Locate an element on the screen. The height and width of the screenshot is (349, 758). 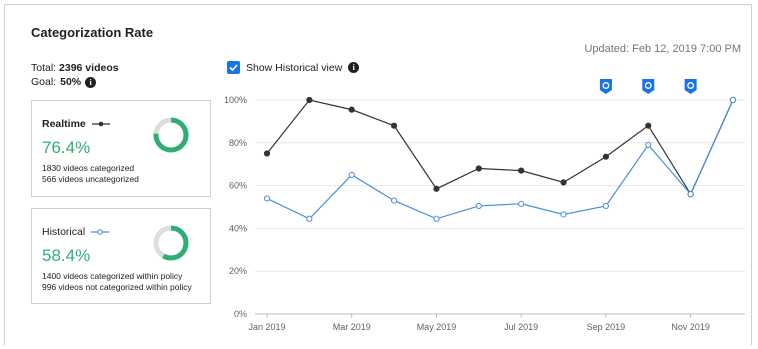
show-historical-toggle: Show Historical view i is located at coordinates (293, 67).